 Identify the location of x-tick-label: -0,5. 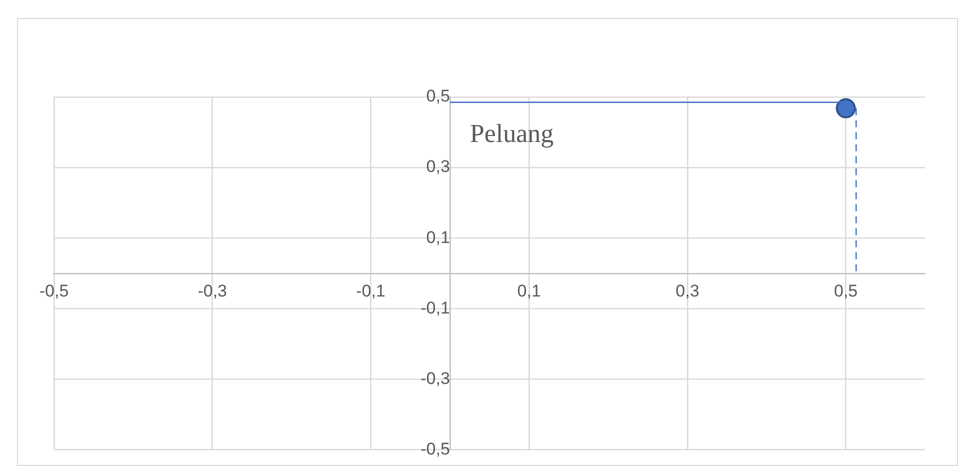
(54, 290).